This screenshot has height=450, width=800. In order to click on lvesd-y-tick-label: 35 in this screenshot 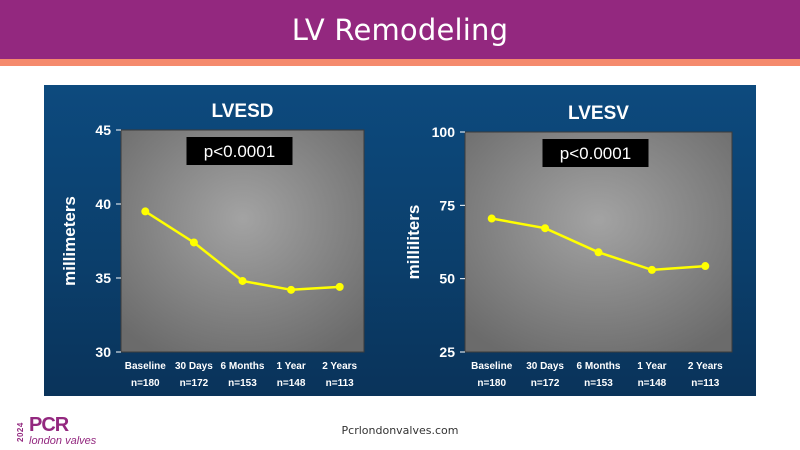, I will do `click(103, 278)`.